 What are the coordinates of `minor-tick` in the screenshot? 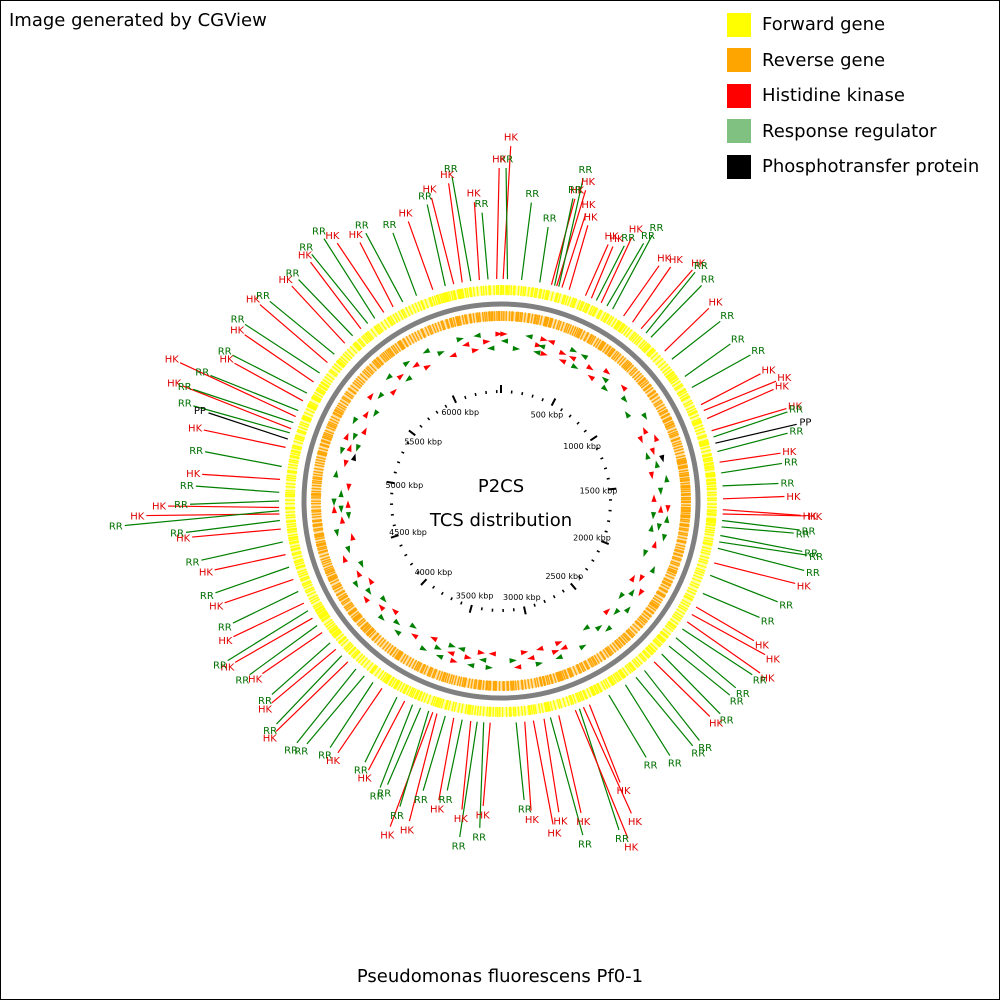 It's located at (411, 564).